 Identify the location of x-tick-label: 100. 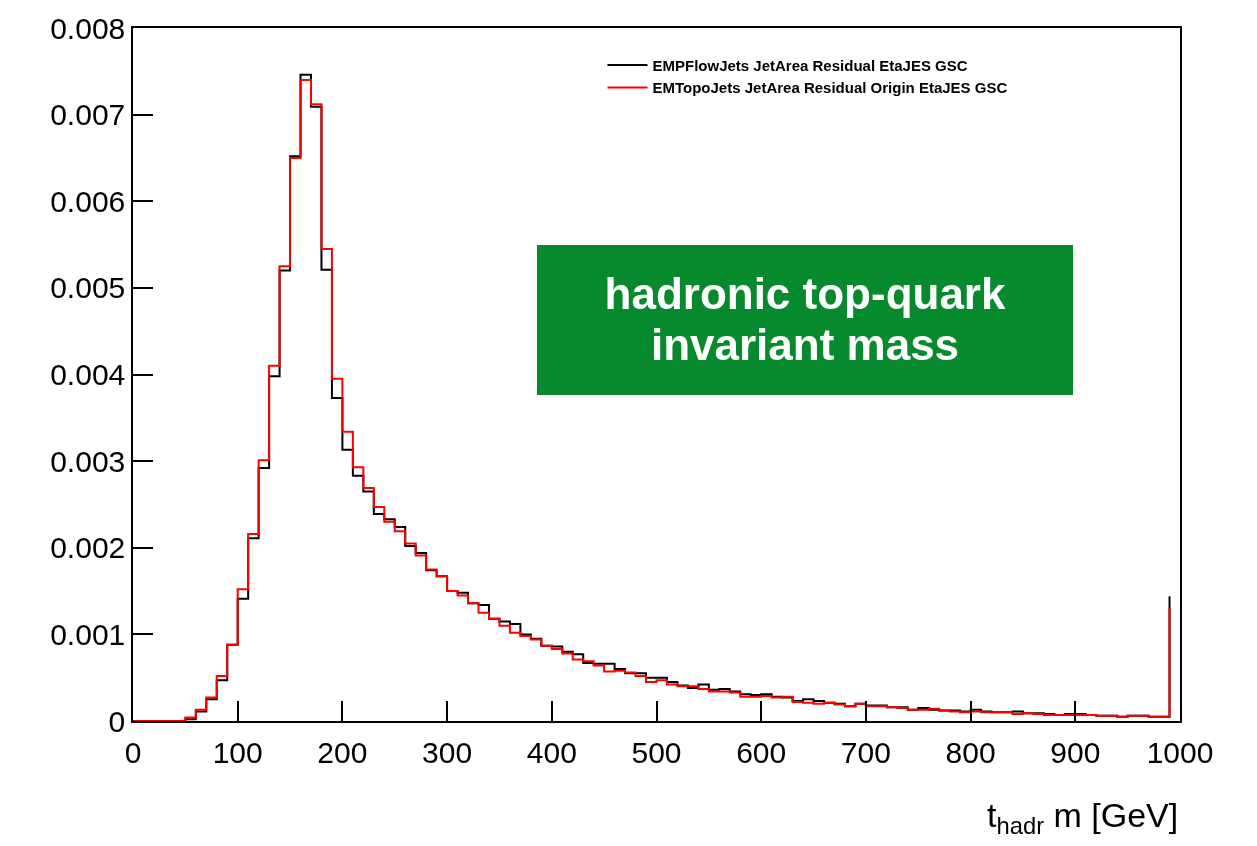
(237, 752).